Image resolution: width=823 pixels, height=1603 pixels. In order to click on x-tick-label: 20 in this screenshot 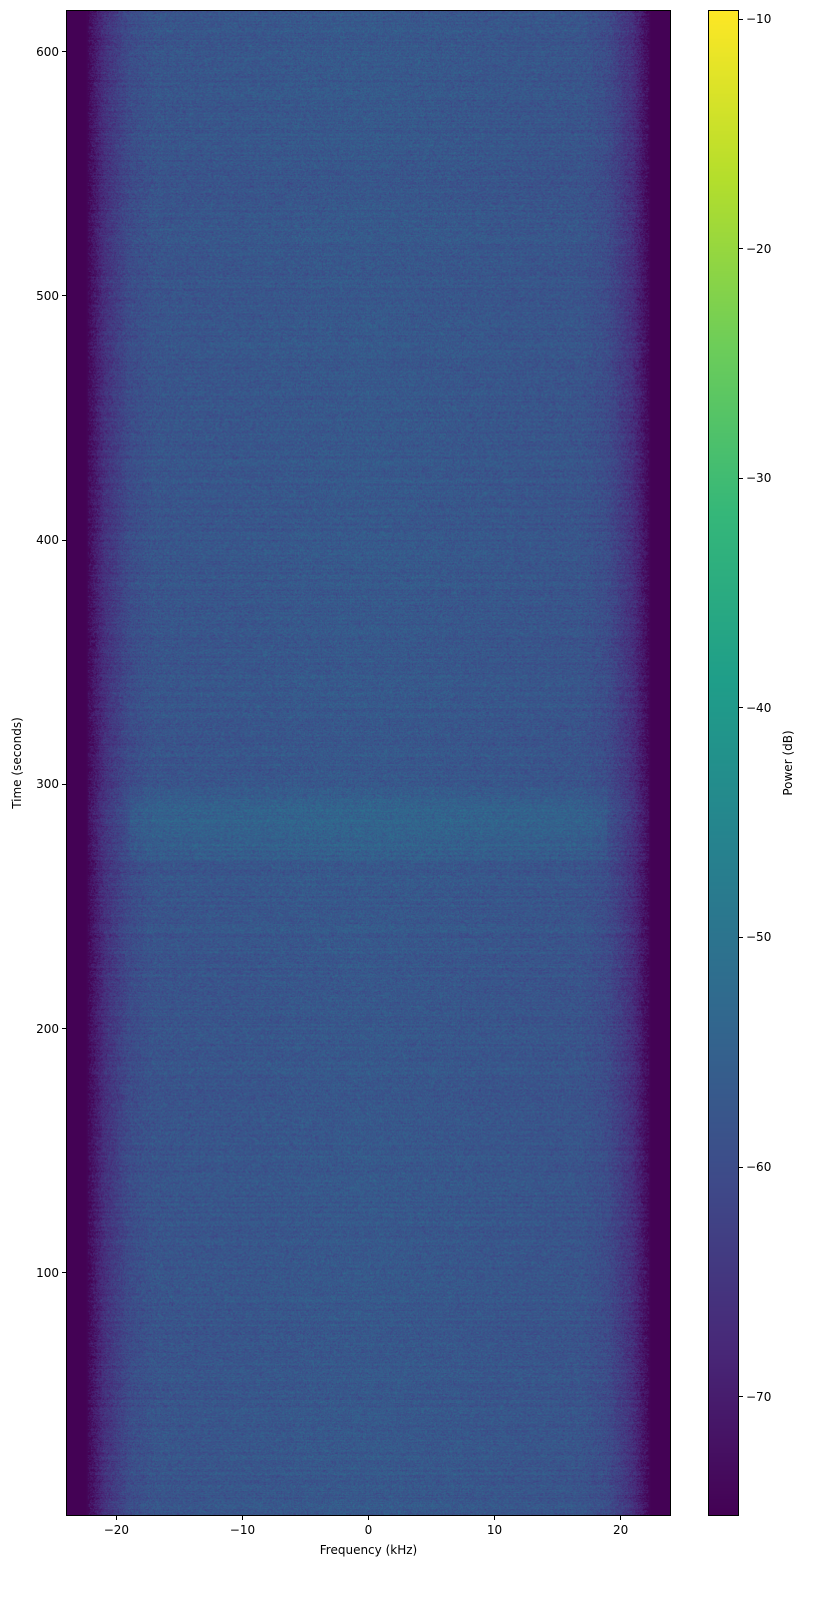, I will do `click(620, 1530)`.